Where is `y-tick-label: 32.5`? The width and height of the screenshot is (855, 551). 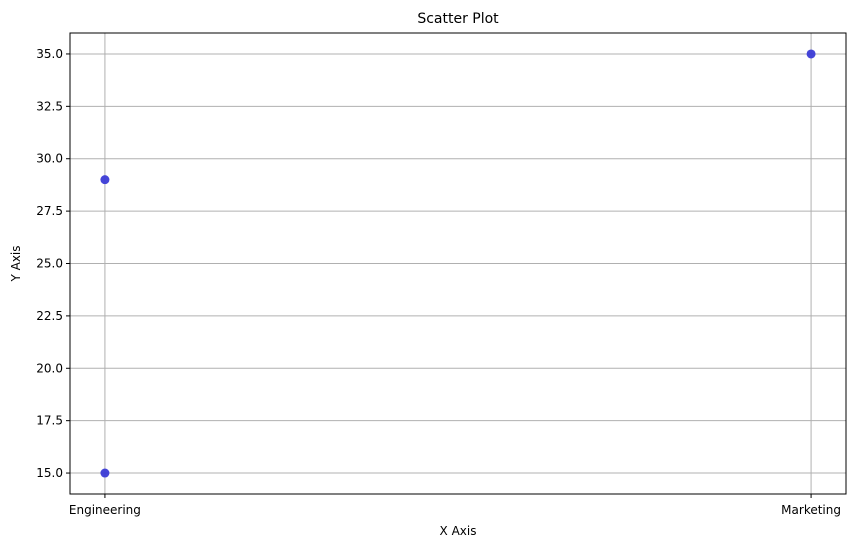 y-tick-label: 32.5 is located at coordinates (49, 106).